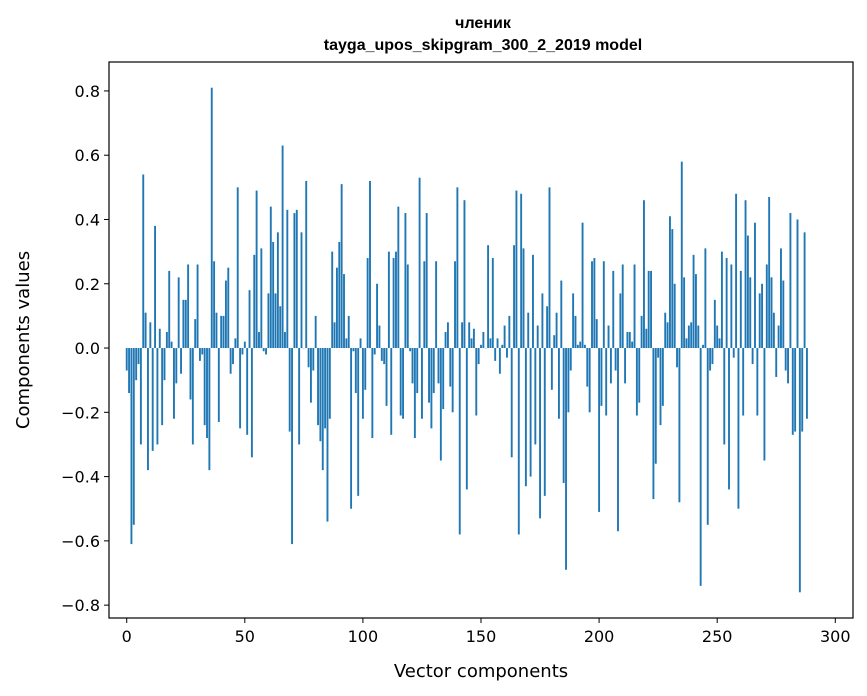 The width and height of the screenshot is (867, 696). Describe the element at coordinates (481, 636) in the screenshot. I see `x-tick-label: 150` at that location.